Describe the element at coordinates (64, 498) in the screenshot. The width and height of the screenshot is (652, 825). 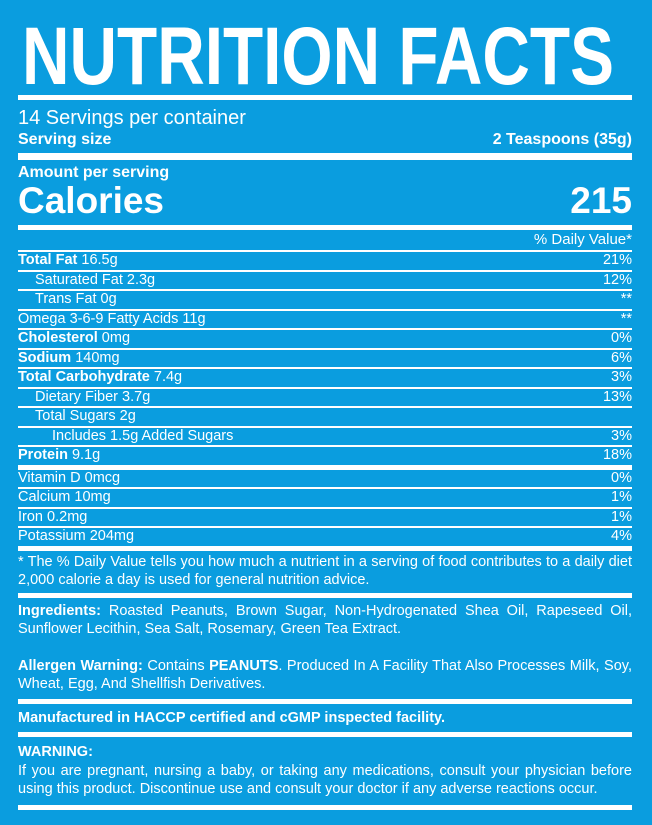
I see `nutrient: Calcium 10mg` at that location.